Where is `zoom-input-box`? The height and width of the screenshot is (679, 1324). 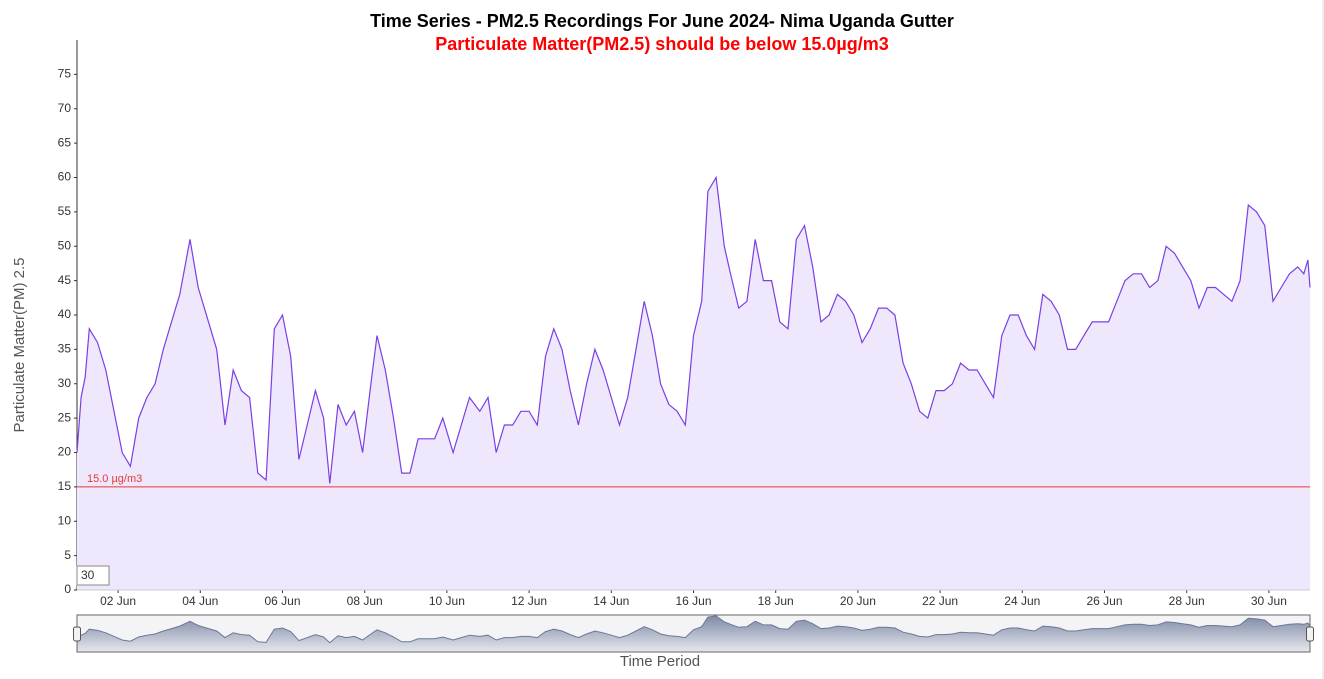 zoom-input-box is located at coordinates (93, 575).